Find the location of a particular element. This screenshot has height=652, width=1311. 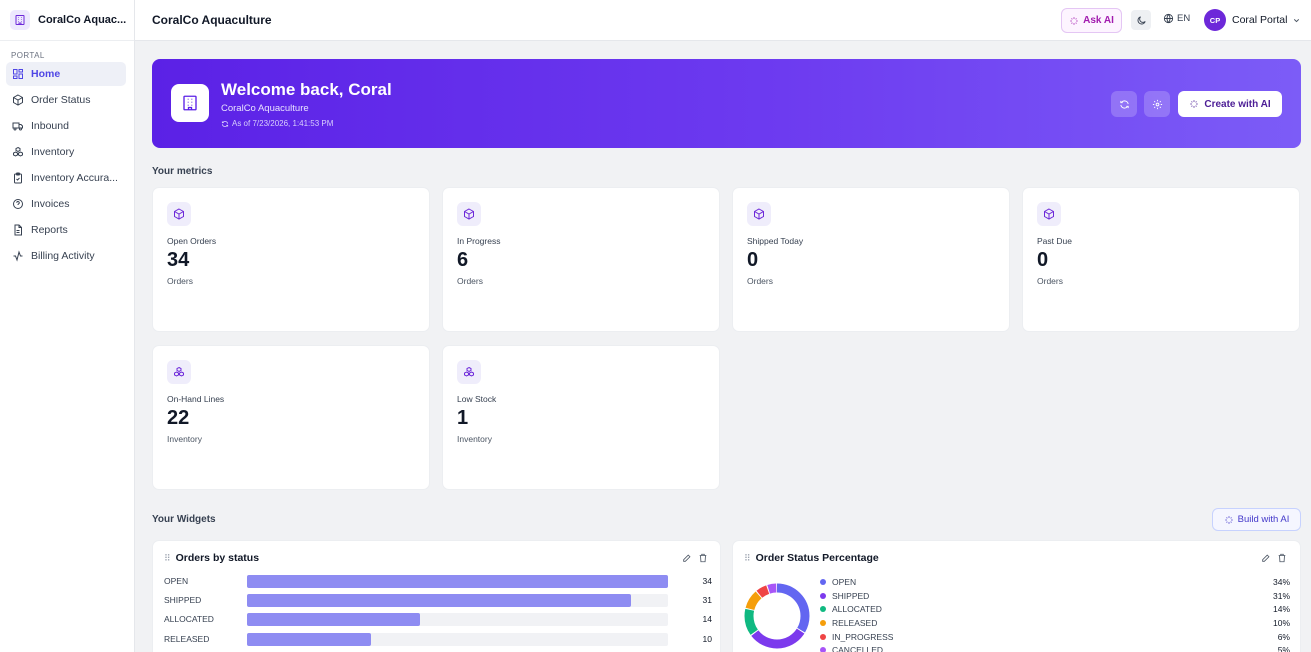

bar-row: ALLOCATED 14 is located at coordinates (439, 620).